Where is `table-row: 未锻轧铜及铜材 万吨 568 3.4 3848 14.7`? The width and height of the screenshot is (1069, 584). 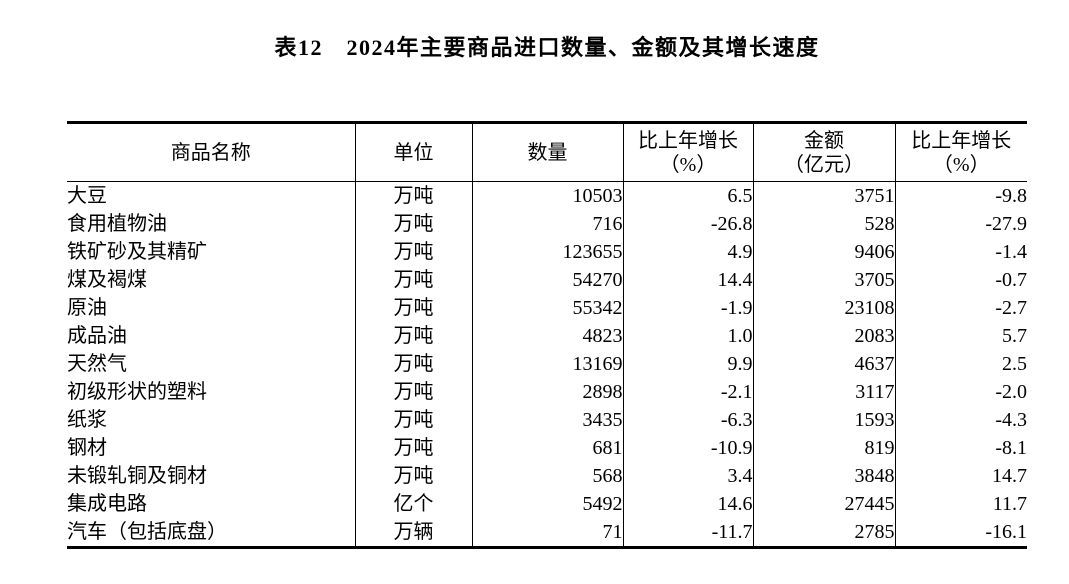 table-row: 未锻轧铜及铜材 万吨 568 3.4 3848 14.7 is located at coordinates (547, 476).